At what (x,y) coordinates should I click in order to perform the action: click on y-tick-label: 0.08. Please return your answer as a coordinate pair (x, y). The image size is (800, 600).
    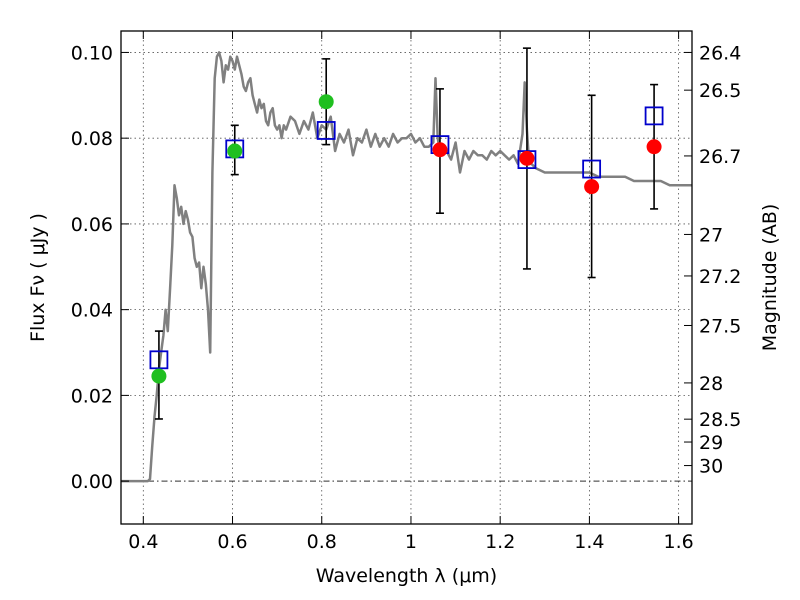
    Looking at the image, I should click on (92, 139).